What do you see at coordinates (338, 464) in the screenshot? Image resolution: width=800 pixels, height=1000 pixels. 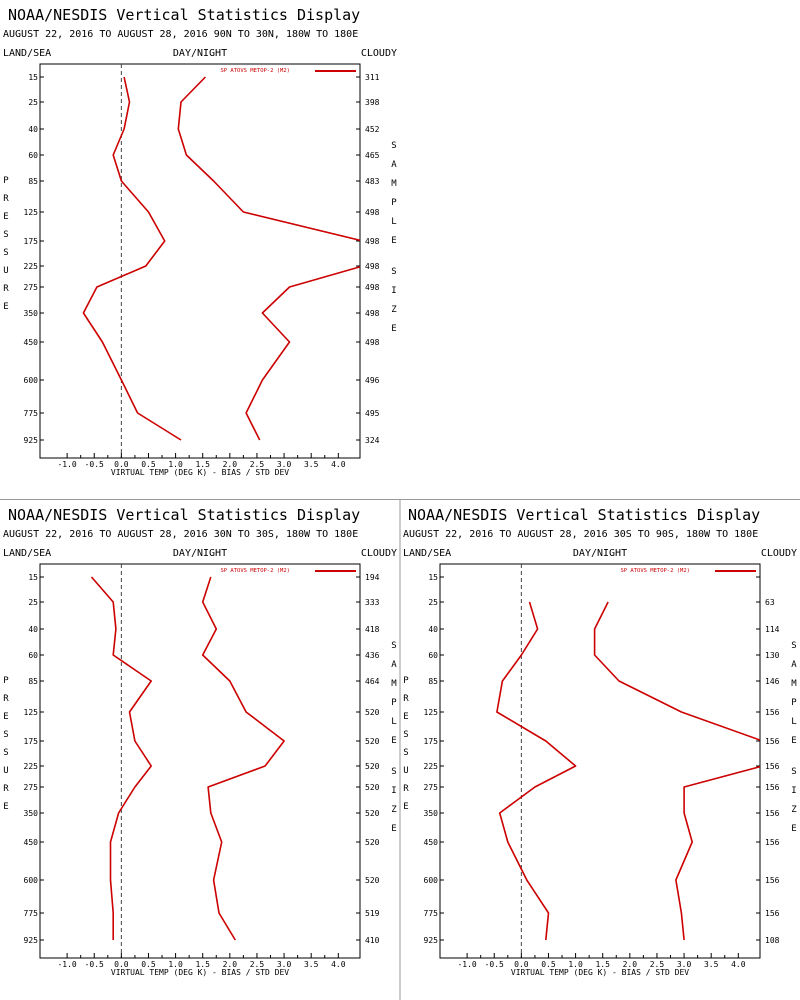 I see `x-tick-label: 4.0` at bounding box center [338, 464].